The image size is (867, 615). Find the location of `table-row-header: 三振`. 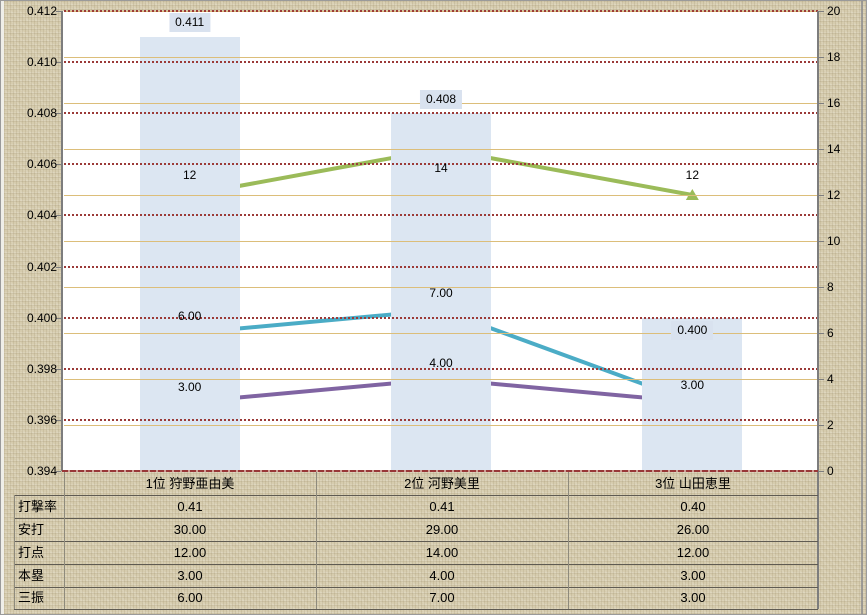

table-row-header: 三振 is located at coordinates (31, 597).